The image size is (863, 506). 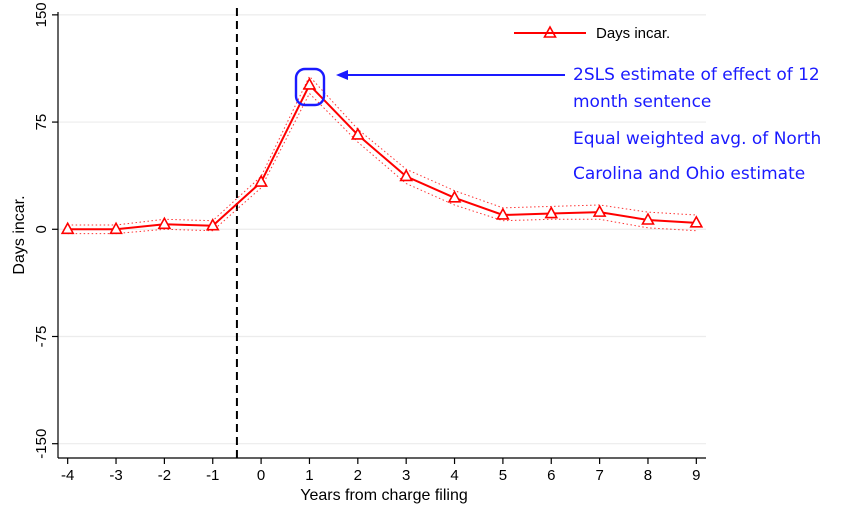 I want to click on x-tick-label: -4, so click(x=67, y=475).